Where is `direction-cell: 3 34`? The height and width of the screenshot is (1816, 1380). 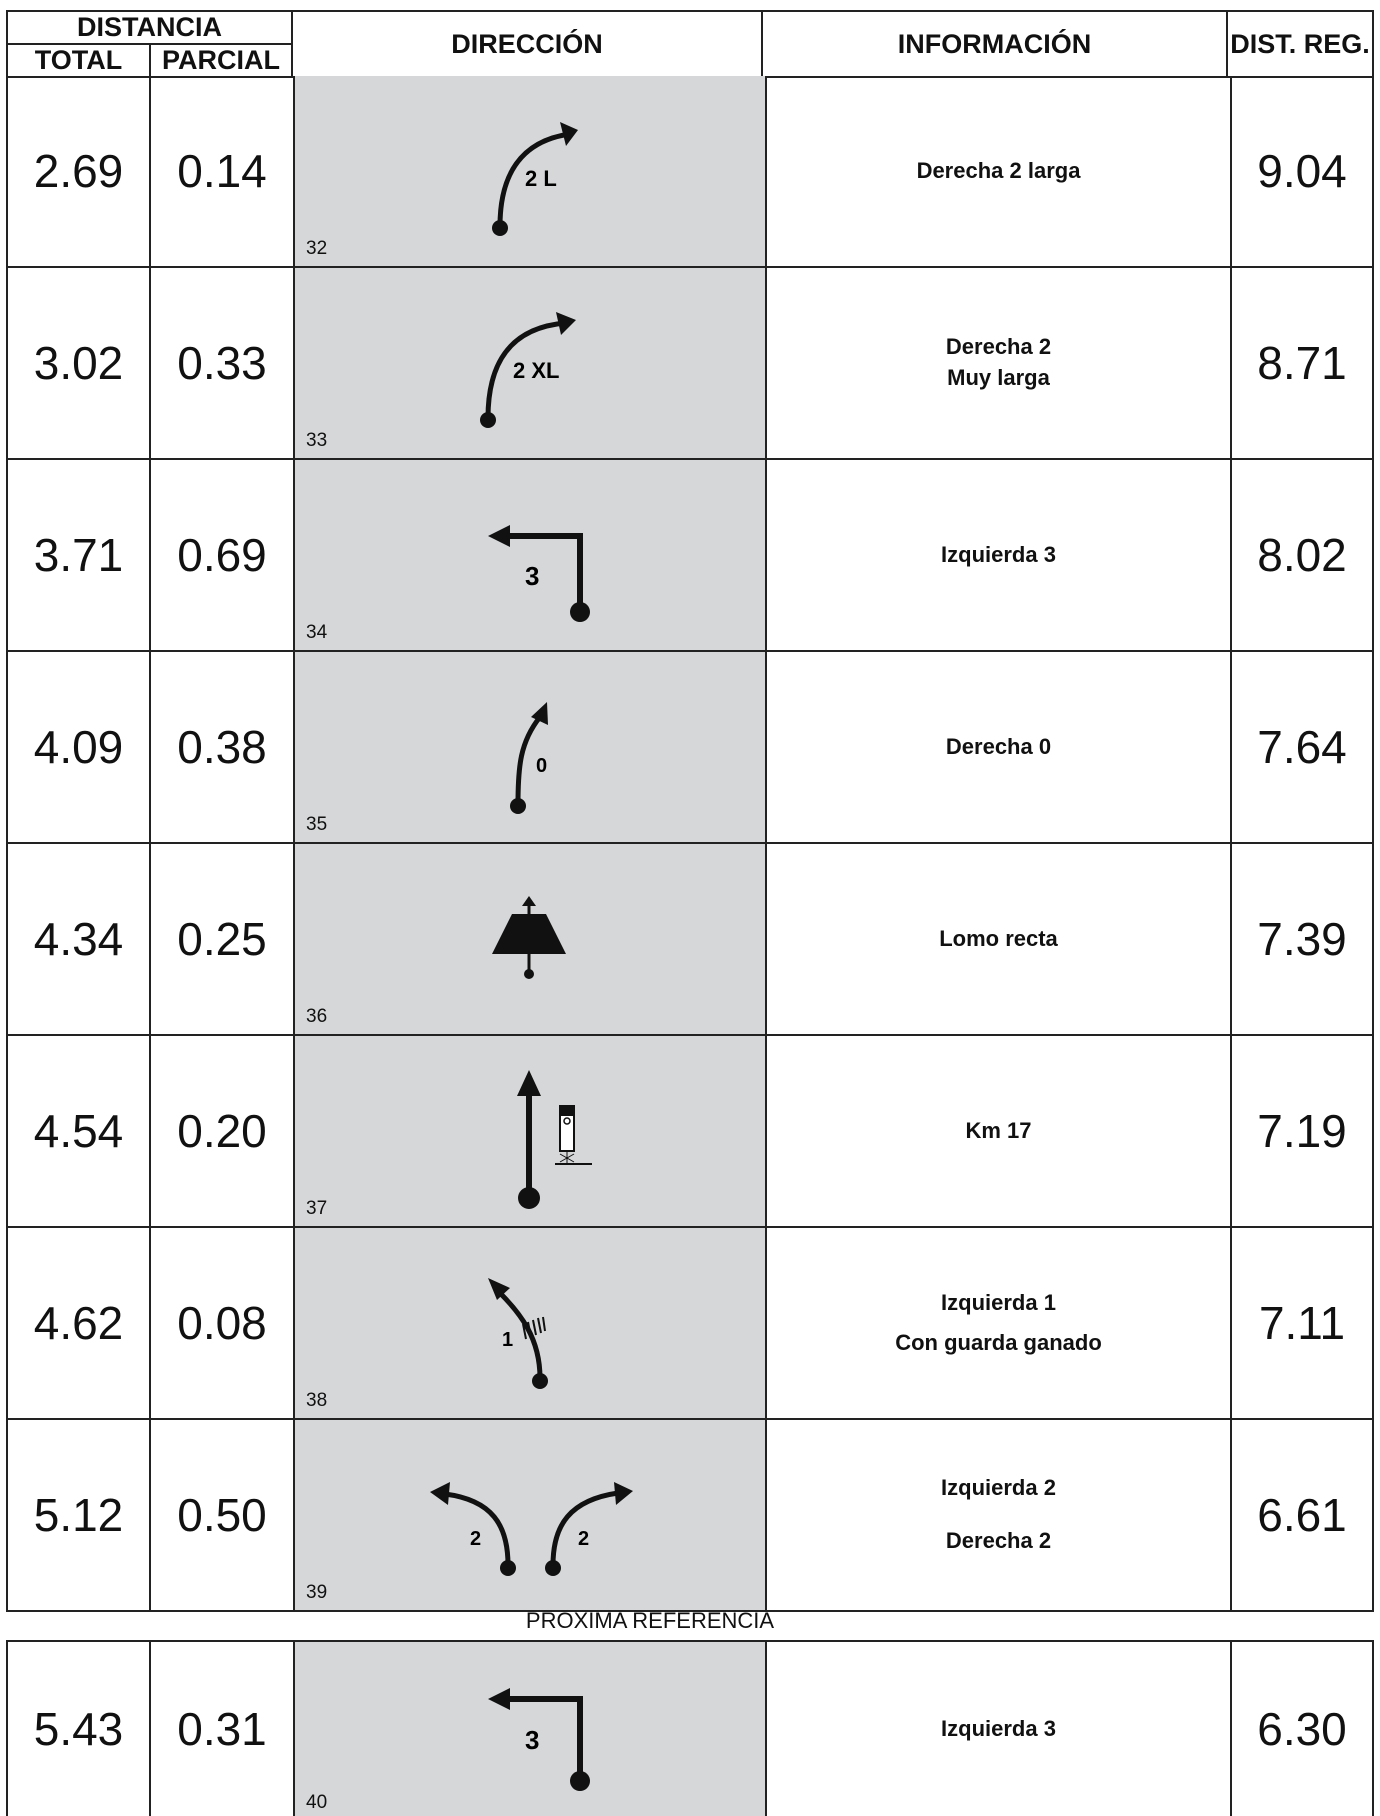 direction-cell: 3 34 is located at coordinates (531, 555).